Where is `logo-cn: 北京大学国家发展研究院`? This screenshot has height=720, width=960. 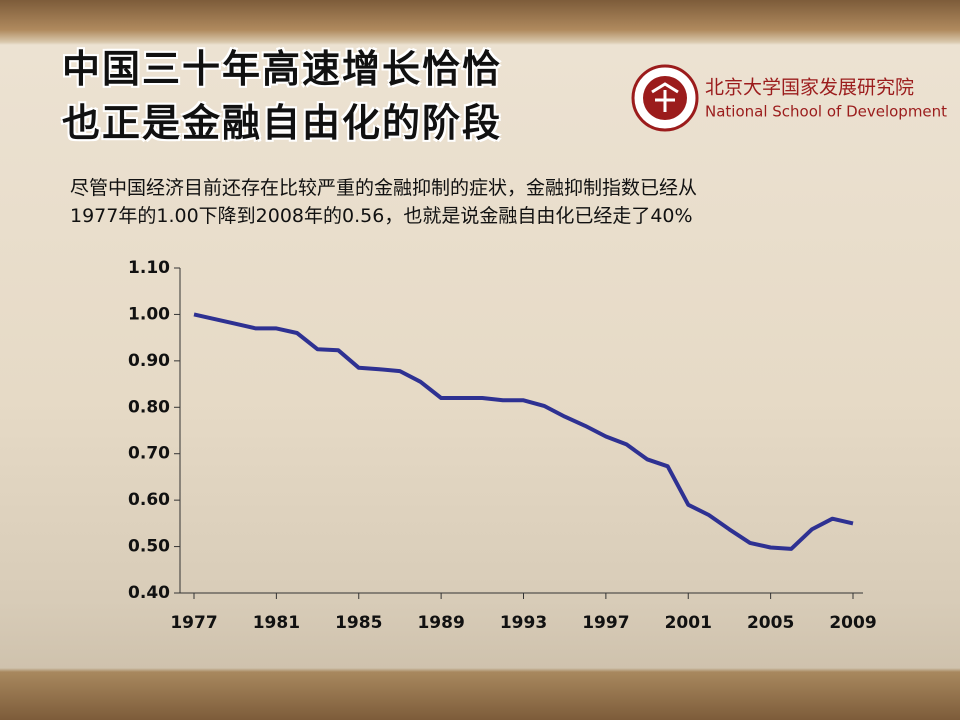 logo-cn: 北京大学国家发展研究院 is located at coordinates (809, 88).